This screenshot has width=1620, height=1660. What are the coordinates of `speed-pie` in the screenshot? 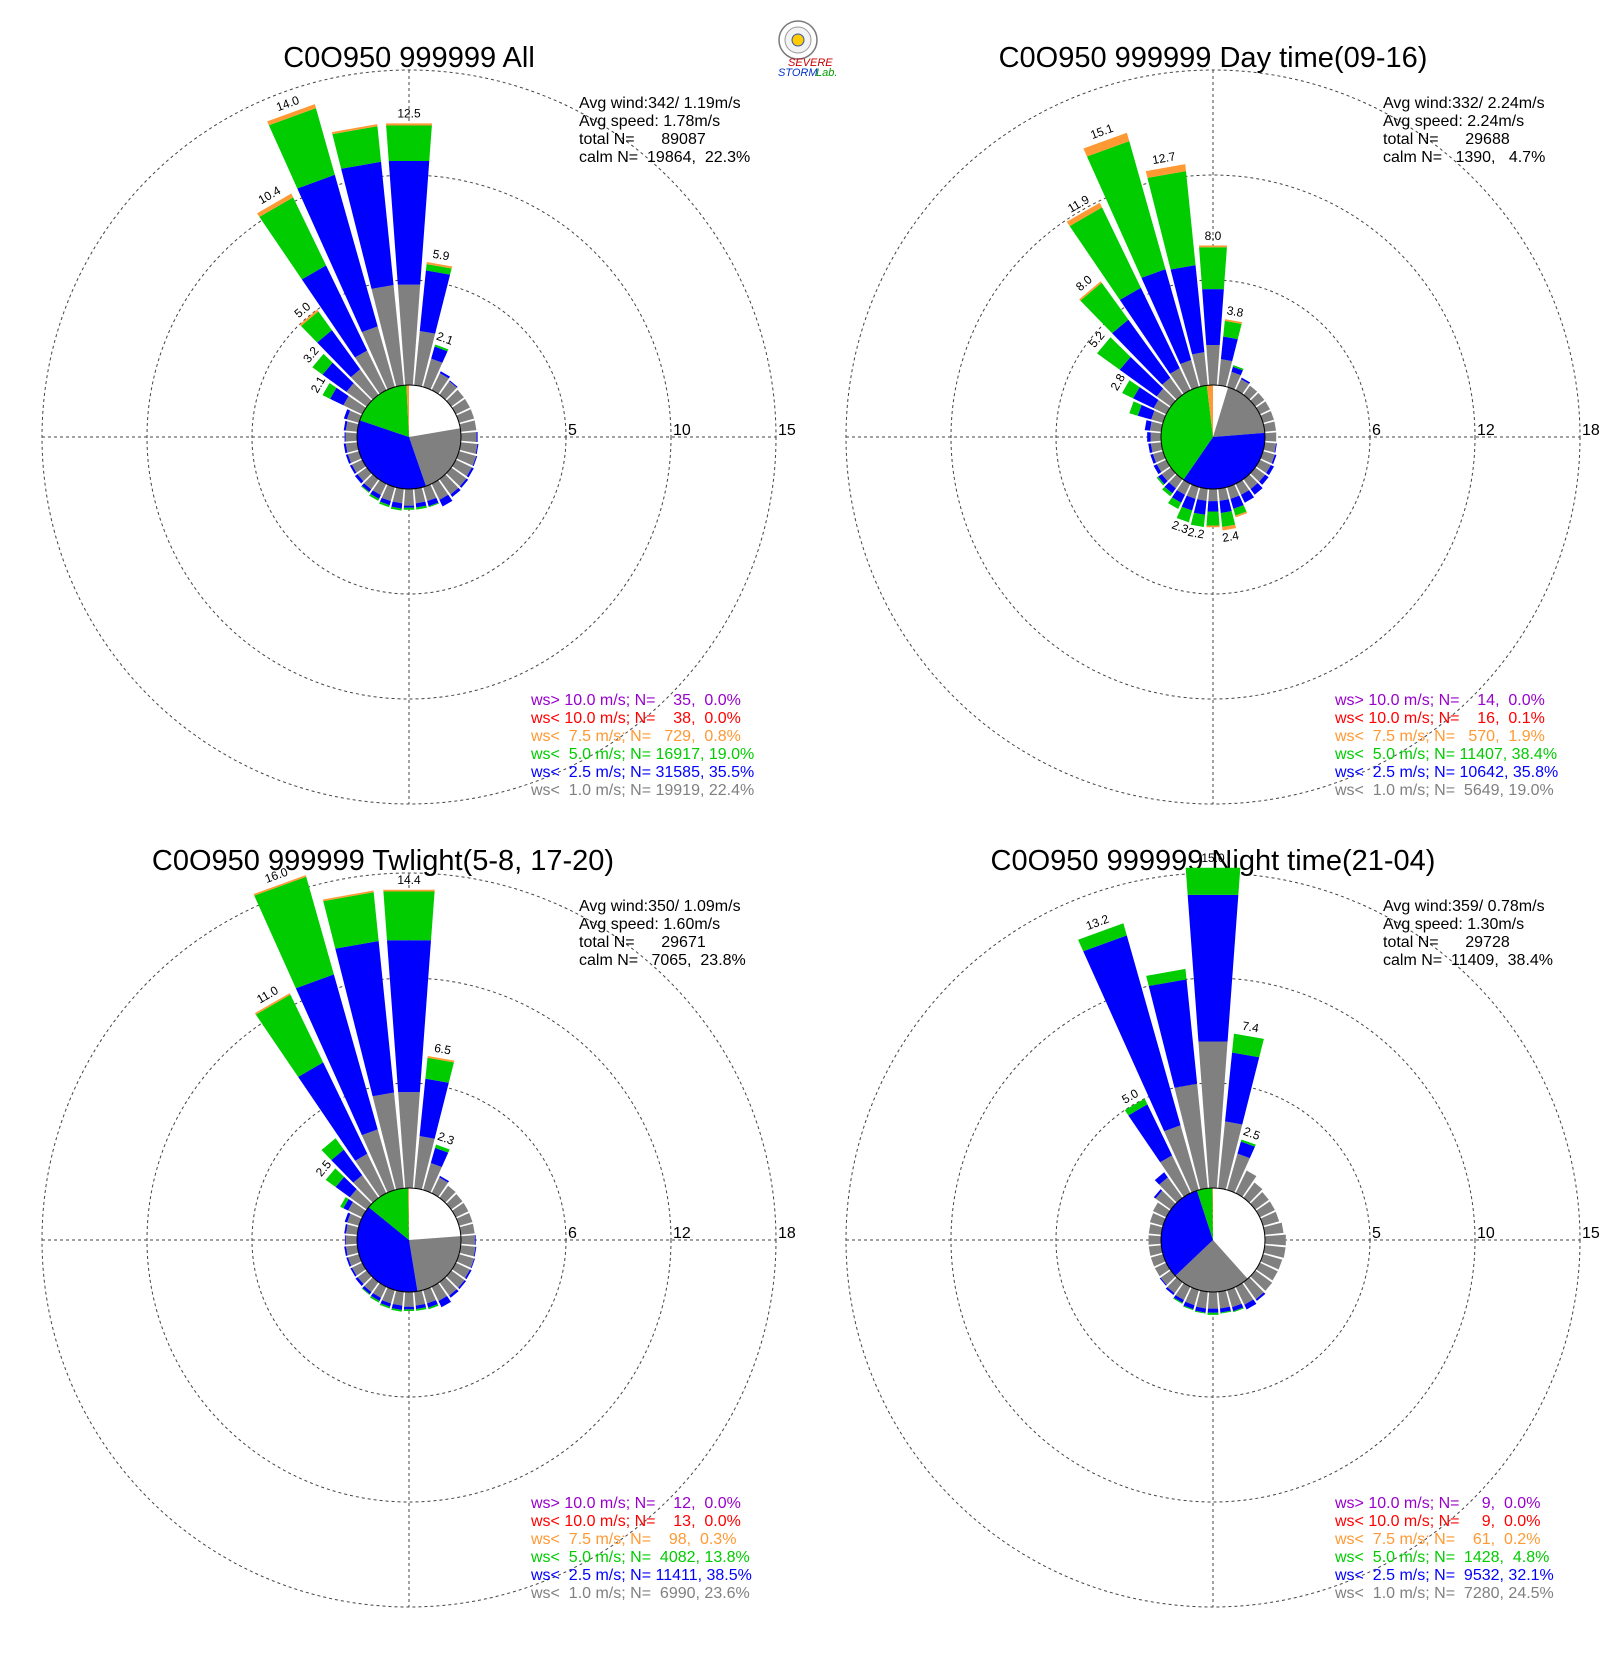 It's located at (409, 437).